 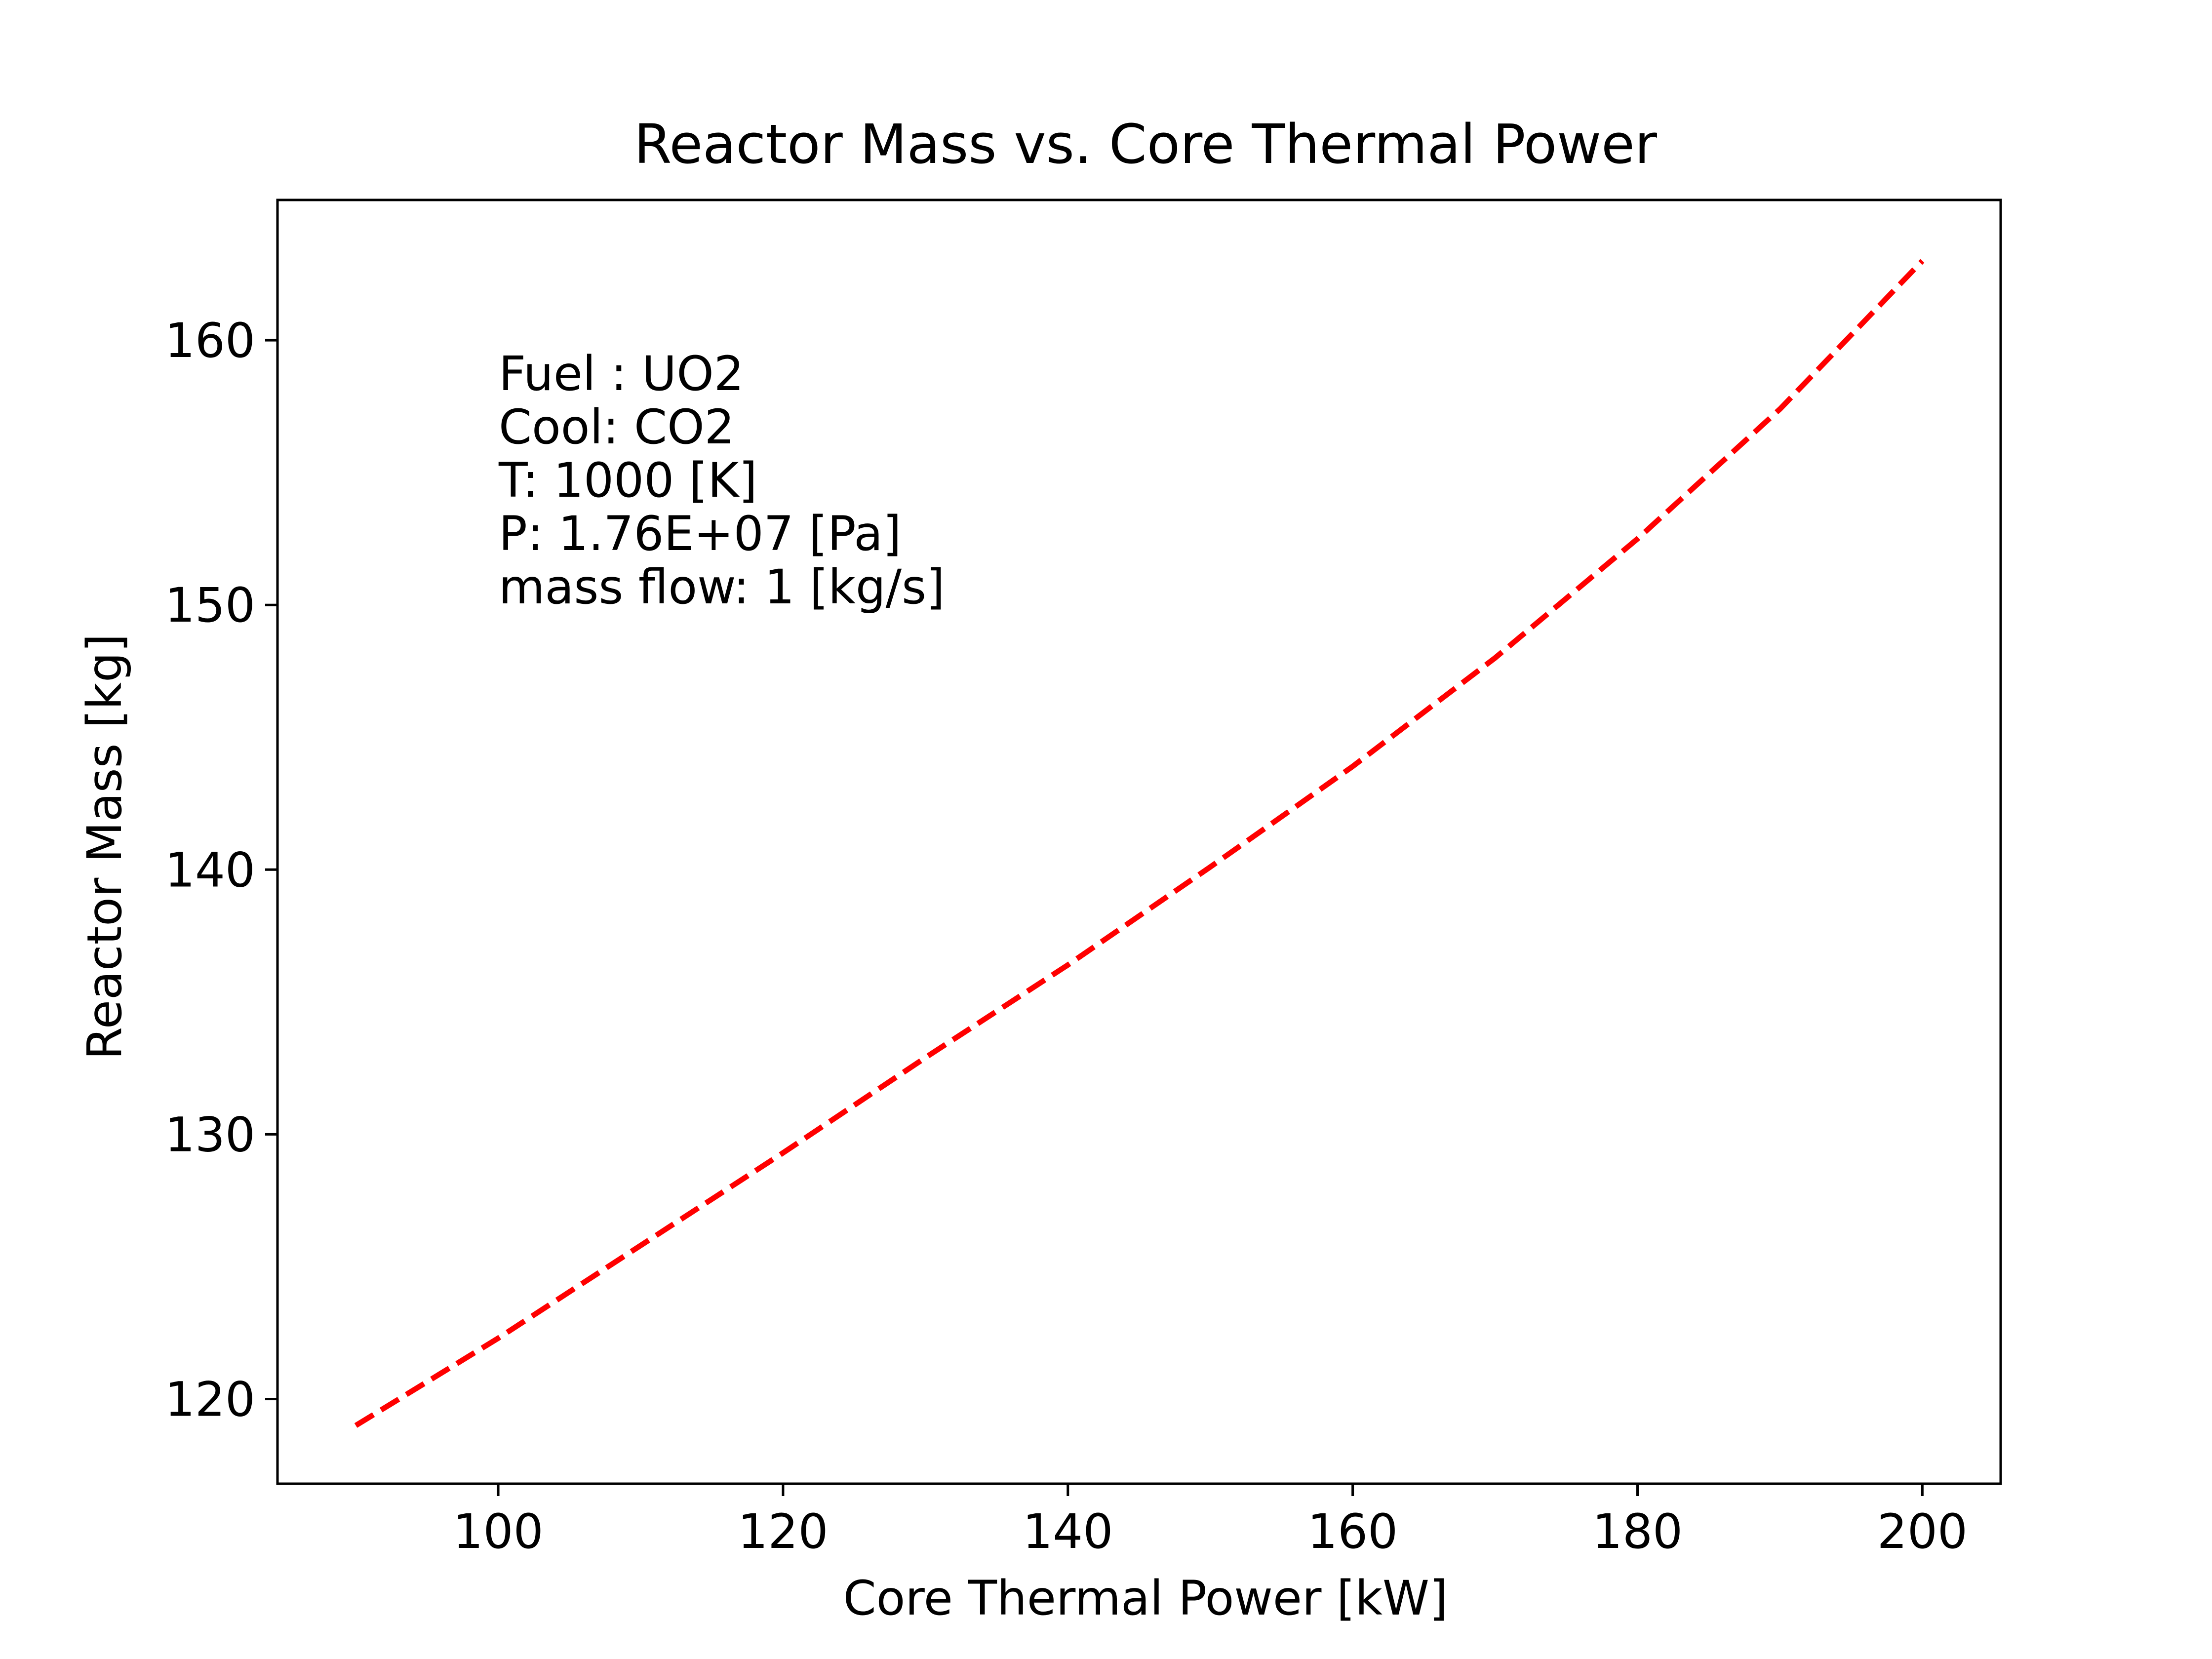 What do you see at coordinates (783, 1532) in the screenshot?
I see `x-tick-label: 120` at bounding box center [783, 1532].